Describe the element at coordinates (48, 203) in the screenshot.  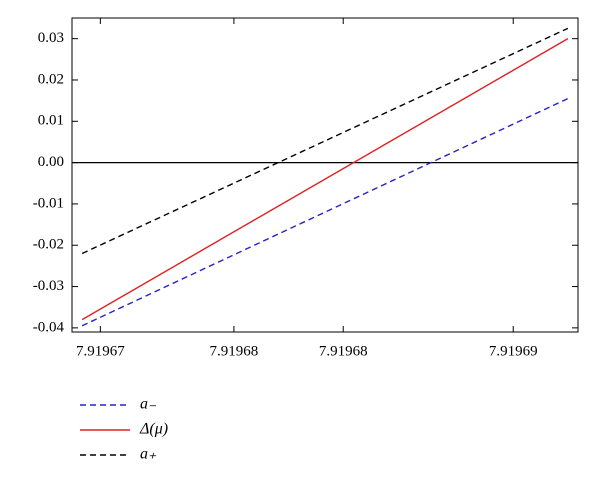
I see `y-tick-label: -0.01` at that location.